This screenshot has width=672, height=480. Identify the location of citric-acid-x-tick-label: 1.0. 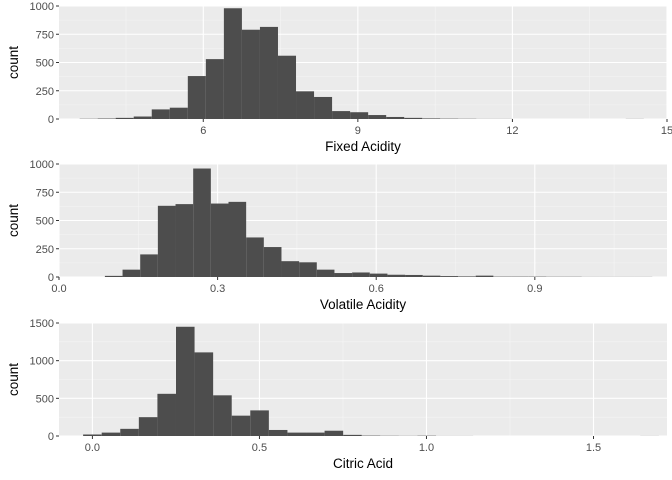
(426, 448).